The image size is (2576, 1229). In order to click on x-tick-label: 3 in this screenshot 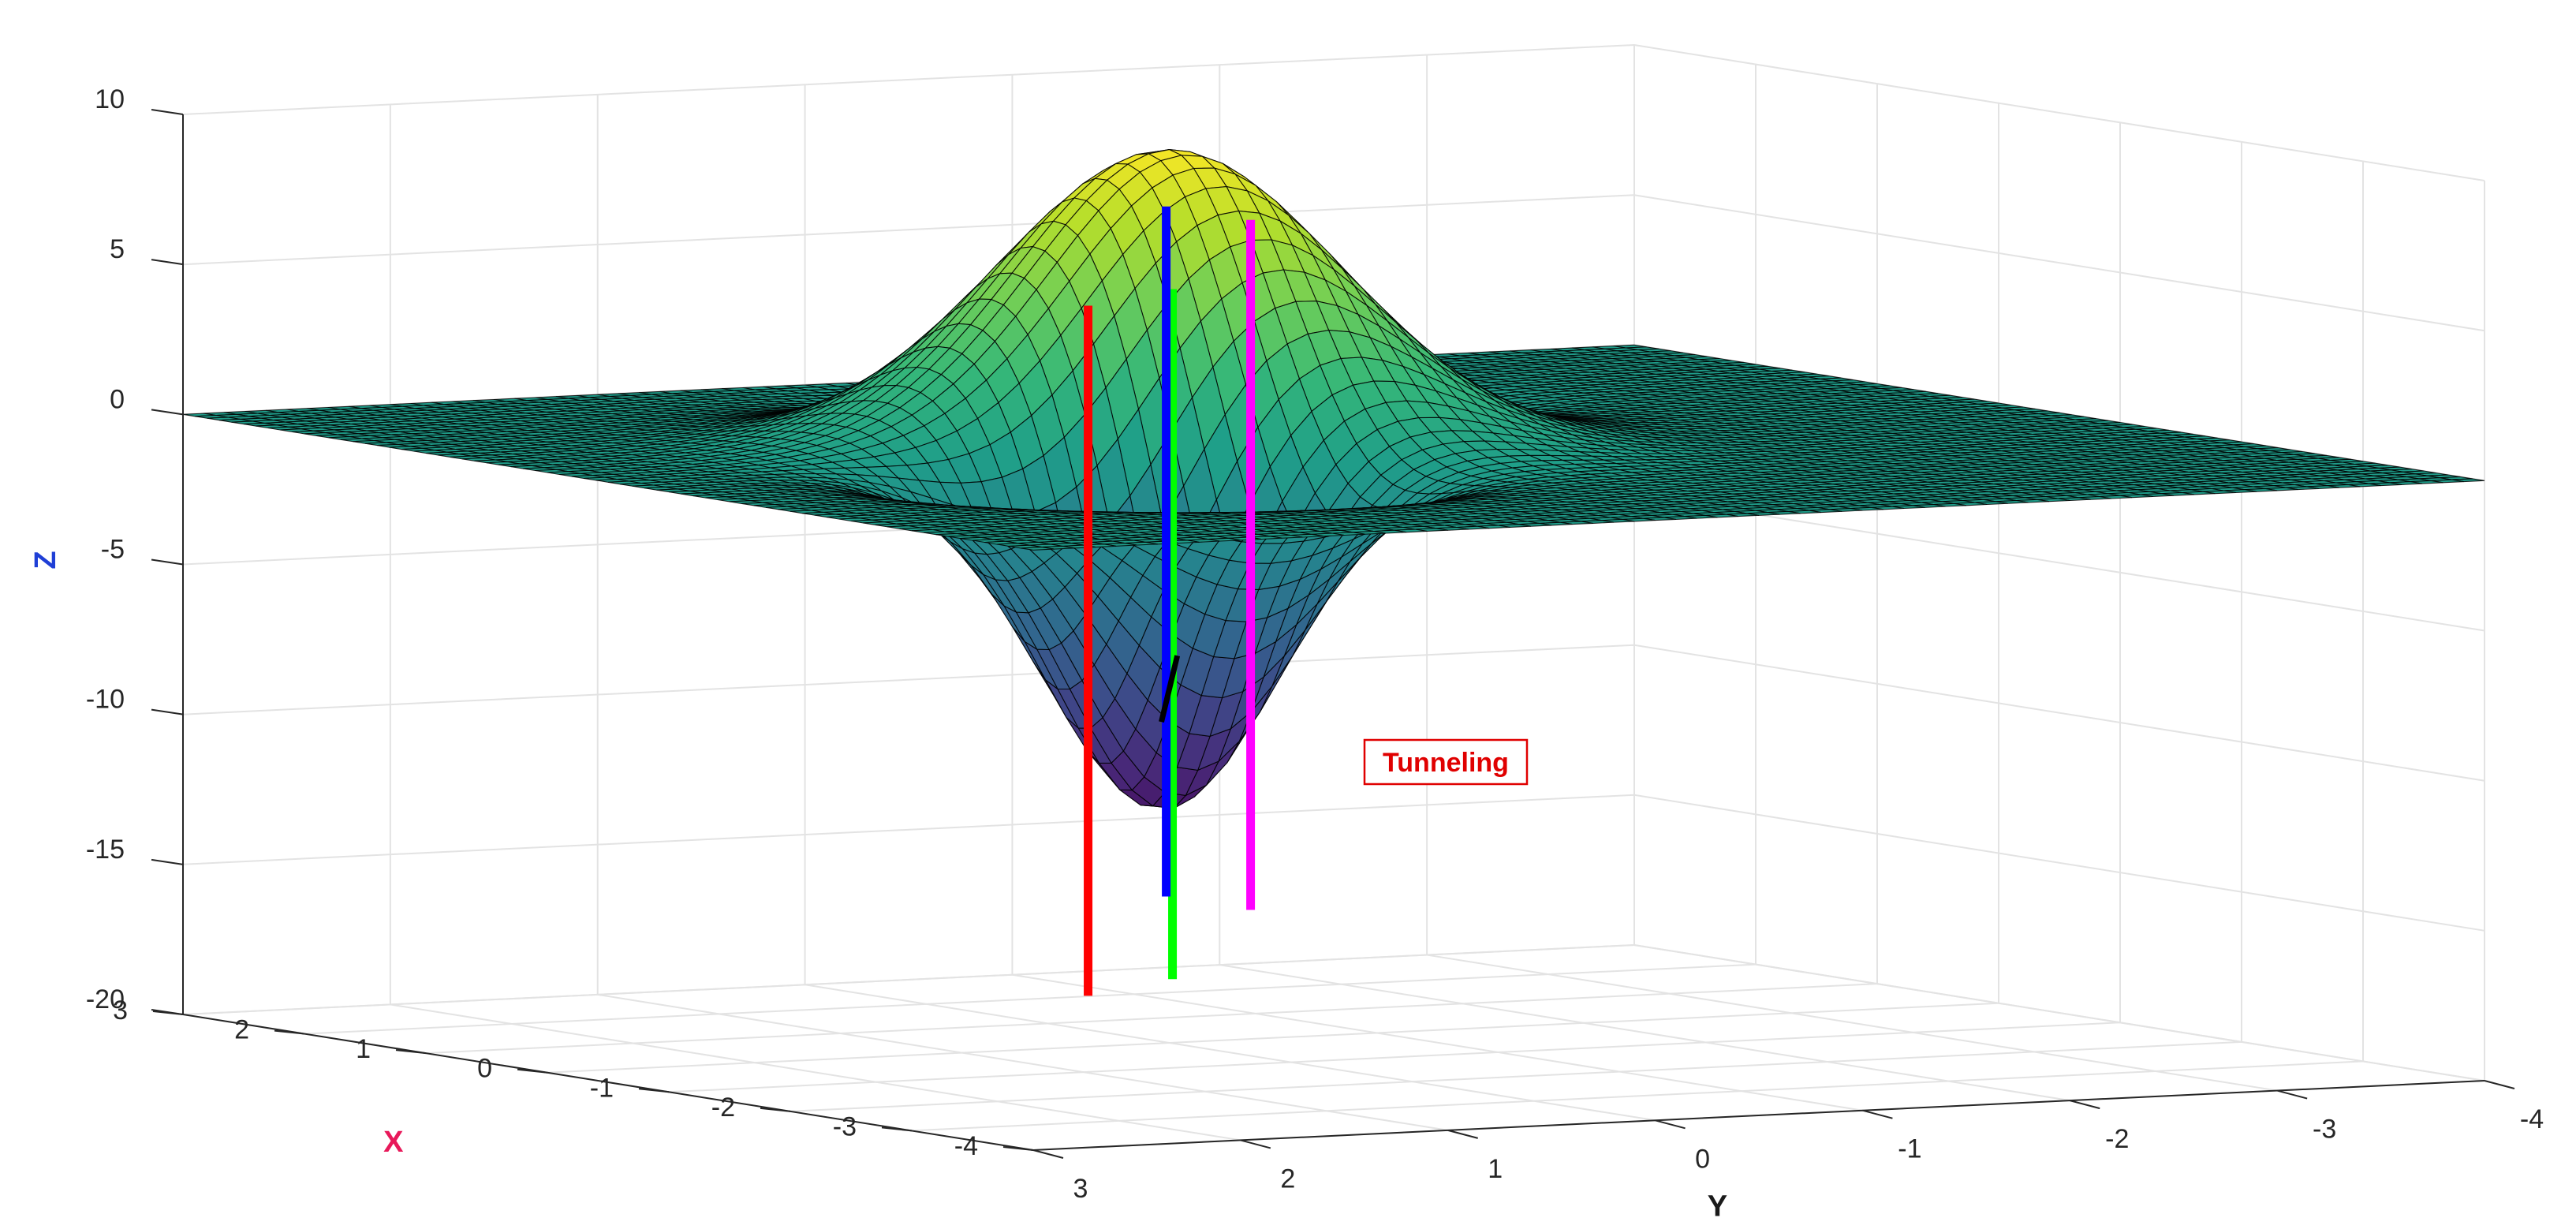, I will do `click(120, 1011)`.